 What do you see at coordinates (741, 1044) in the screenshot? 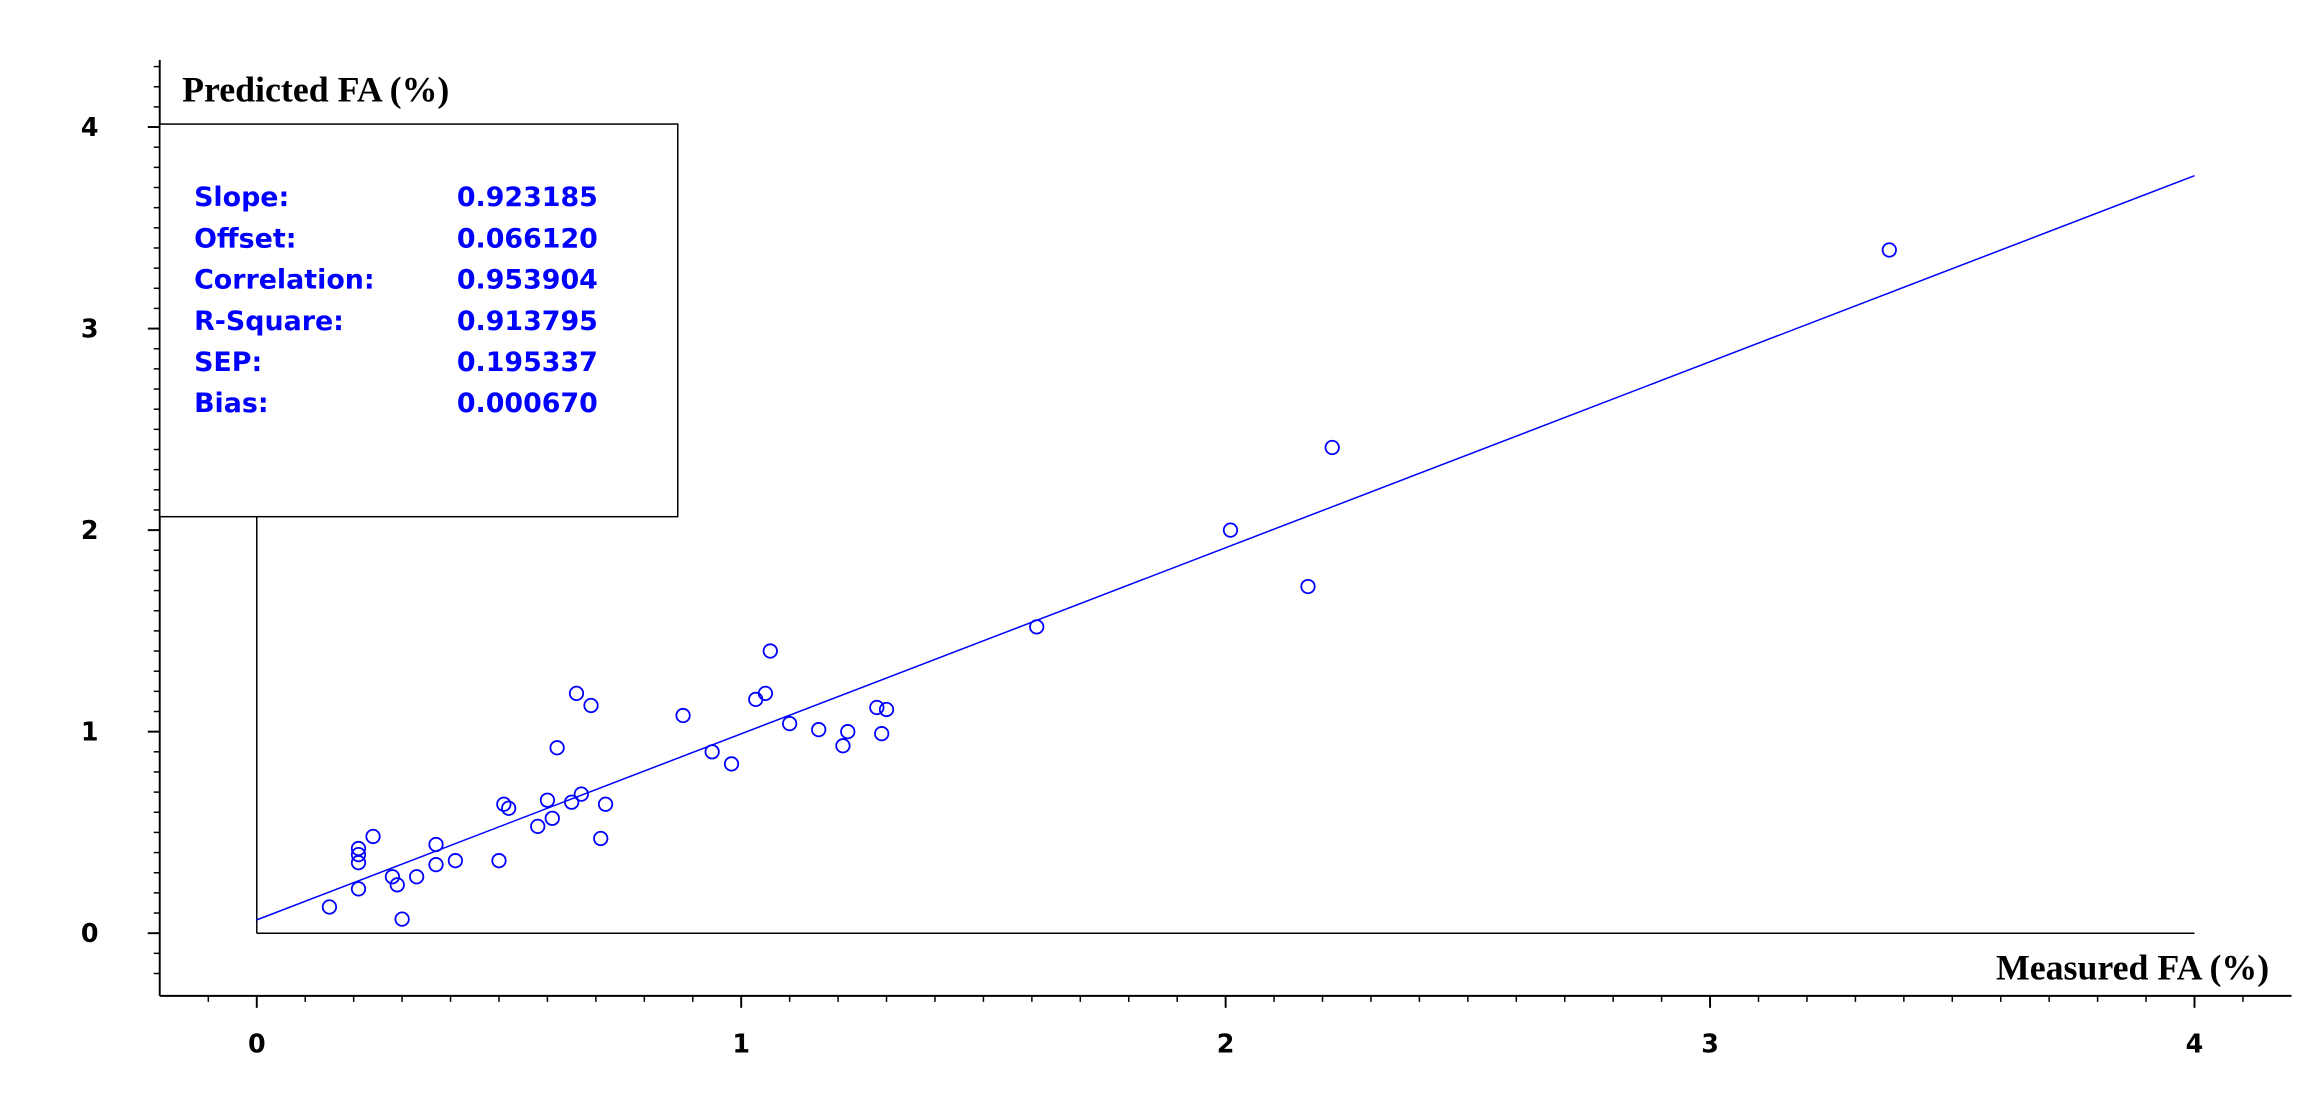
I see `x-tick-label: 1` at bounding box center [741, 1044].